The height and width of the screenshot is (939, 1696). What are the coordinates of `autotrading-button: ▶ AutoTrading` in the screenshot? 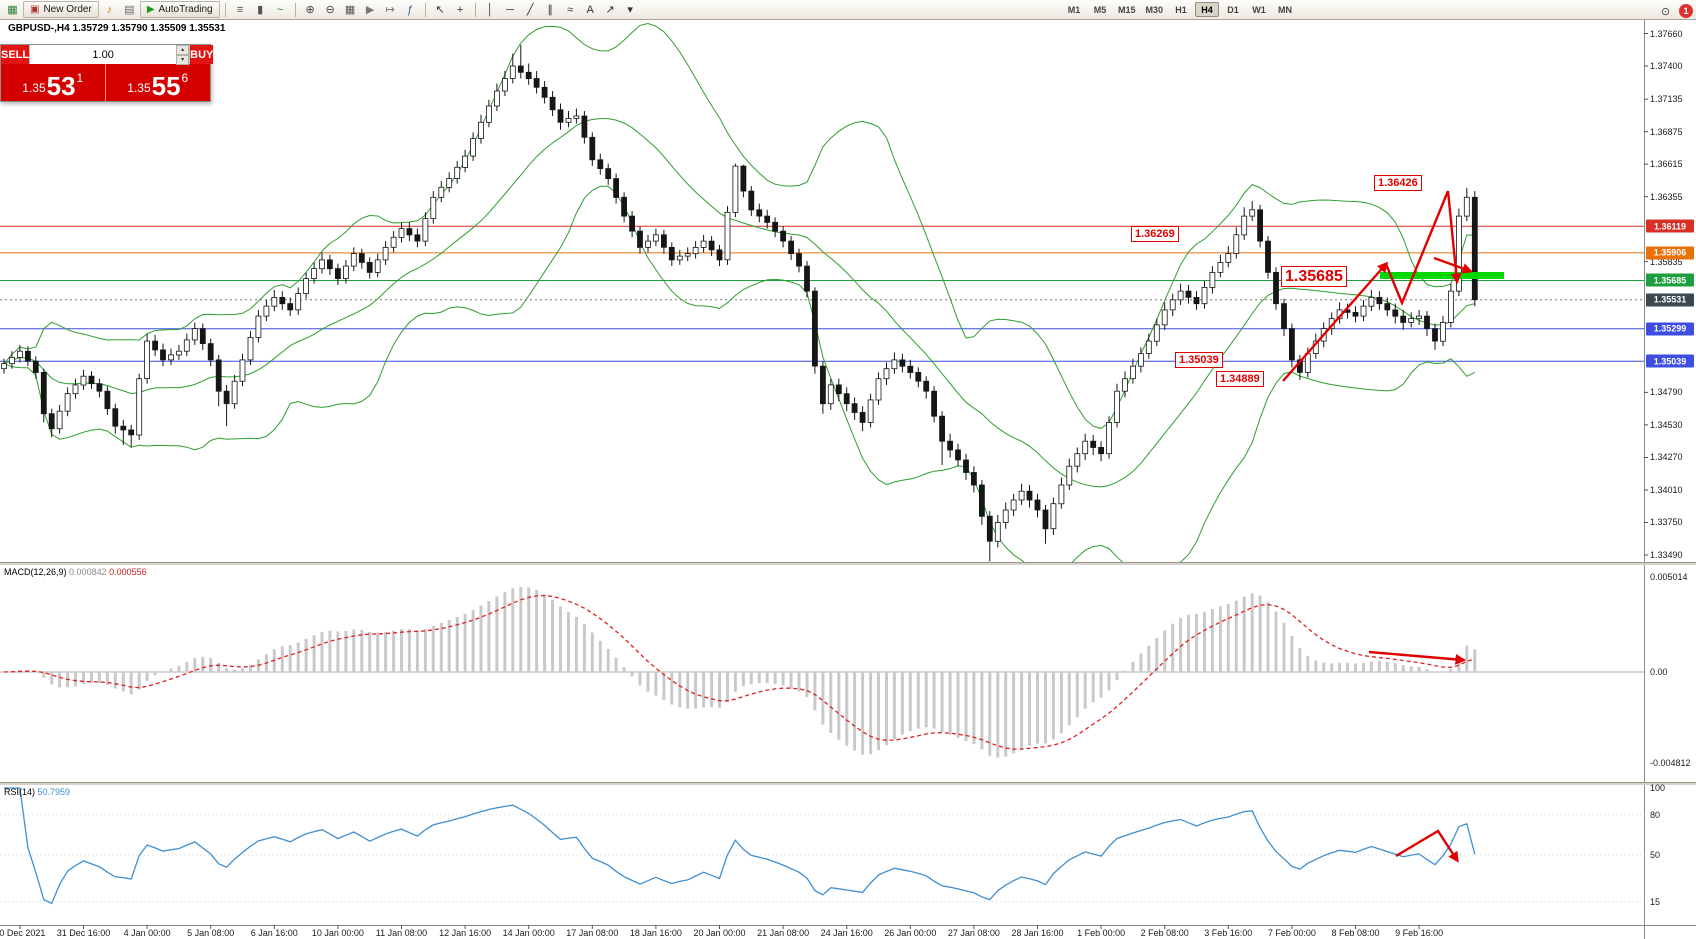 It's located at (179, 9).